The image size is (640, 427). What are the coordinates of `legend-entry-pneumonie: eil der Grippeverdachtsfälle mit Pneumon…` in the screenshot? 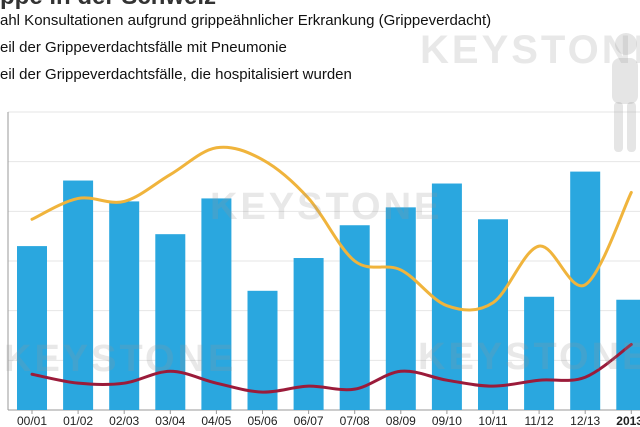 It's located at (143, 47).